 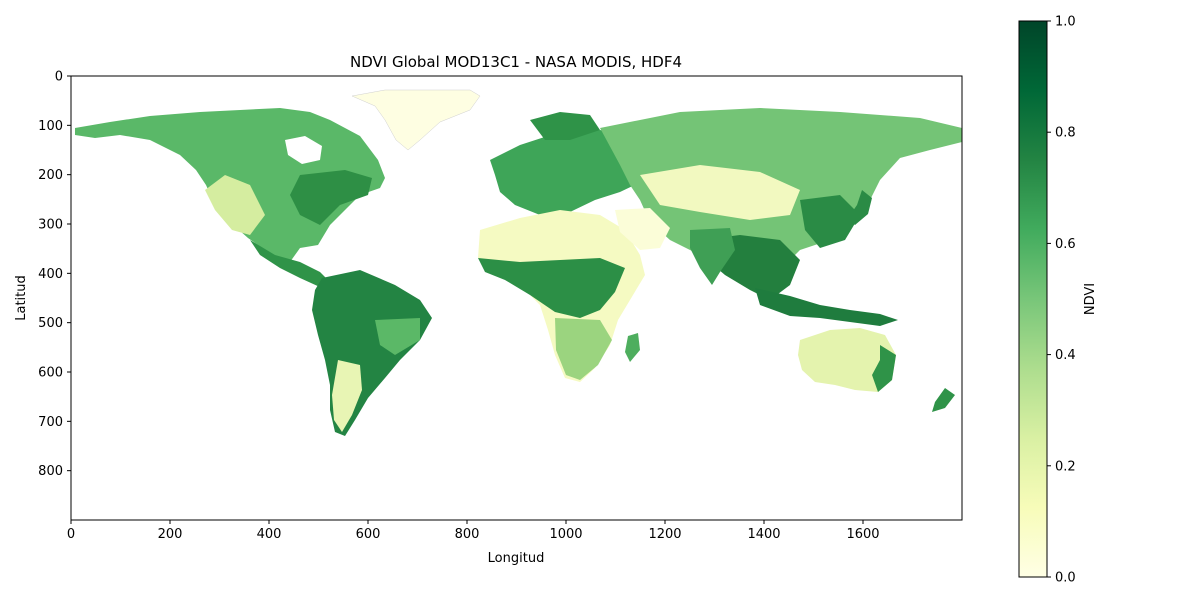 I want to click on x-tick-label: 800, so click(x=467, y=534).